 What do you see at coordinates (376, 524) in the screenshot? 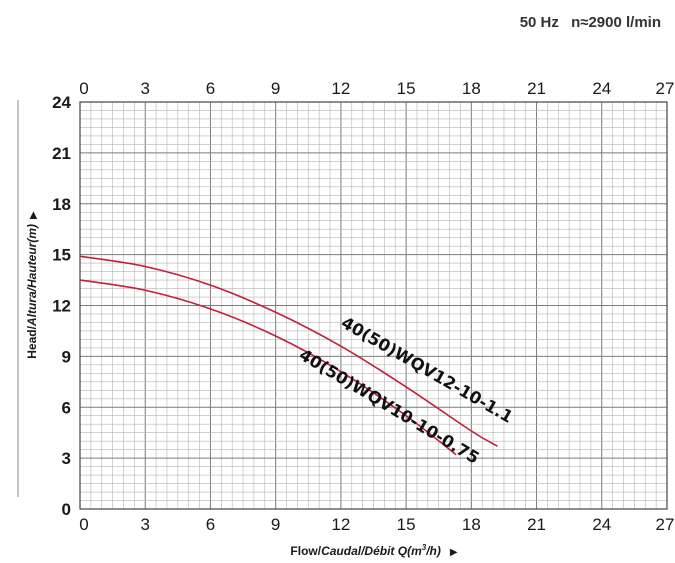
I see `x-ticks-bottom: 0 3 6 9 12 15 18 21 24 27` at bounding box center [376, 524].